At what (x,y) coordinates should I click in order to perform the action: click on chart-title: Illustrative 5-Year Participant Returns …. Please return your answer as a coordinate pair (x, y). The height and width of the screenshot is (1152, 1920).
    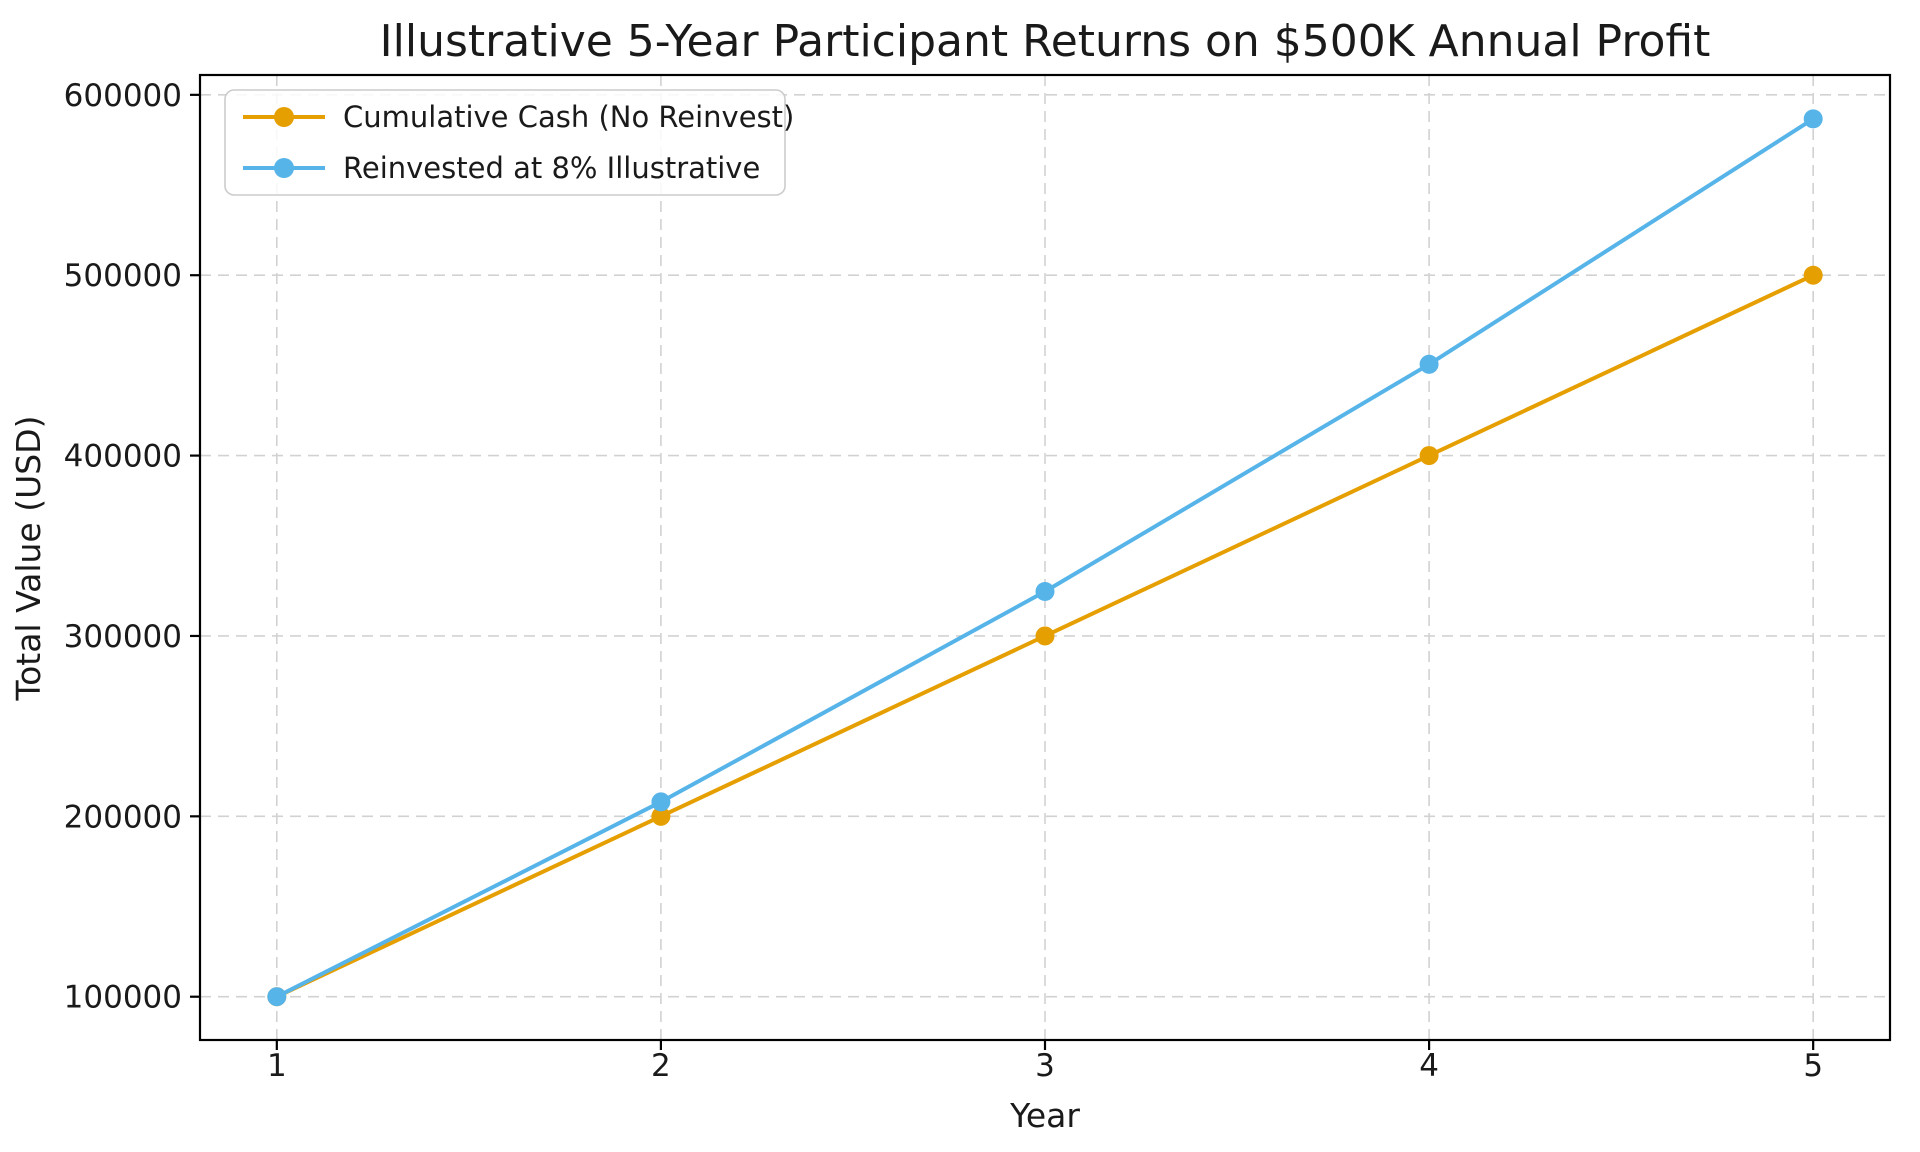
    Looking at the image, I should click on (1045, 41).